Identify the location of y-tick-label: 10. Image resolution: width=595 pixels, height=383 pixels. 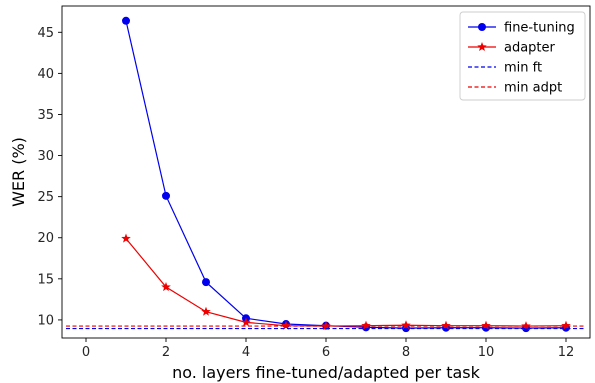
(45, 320).